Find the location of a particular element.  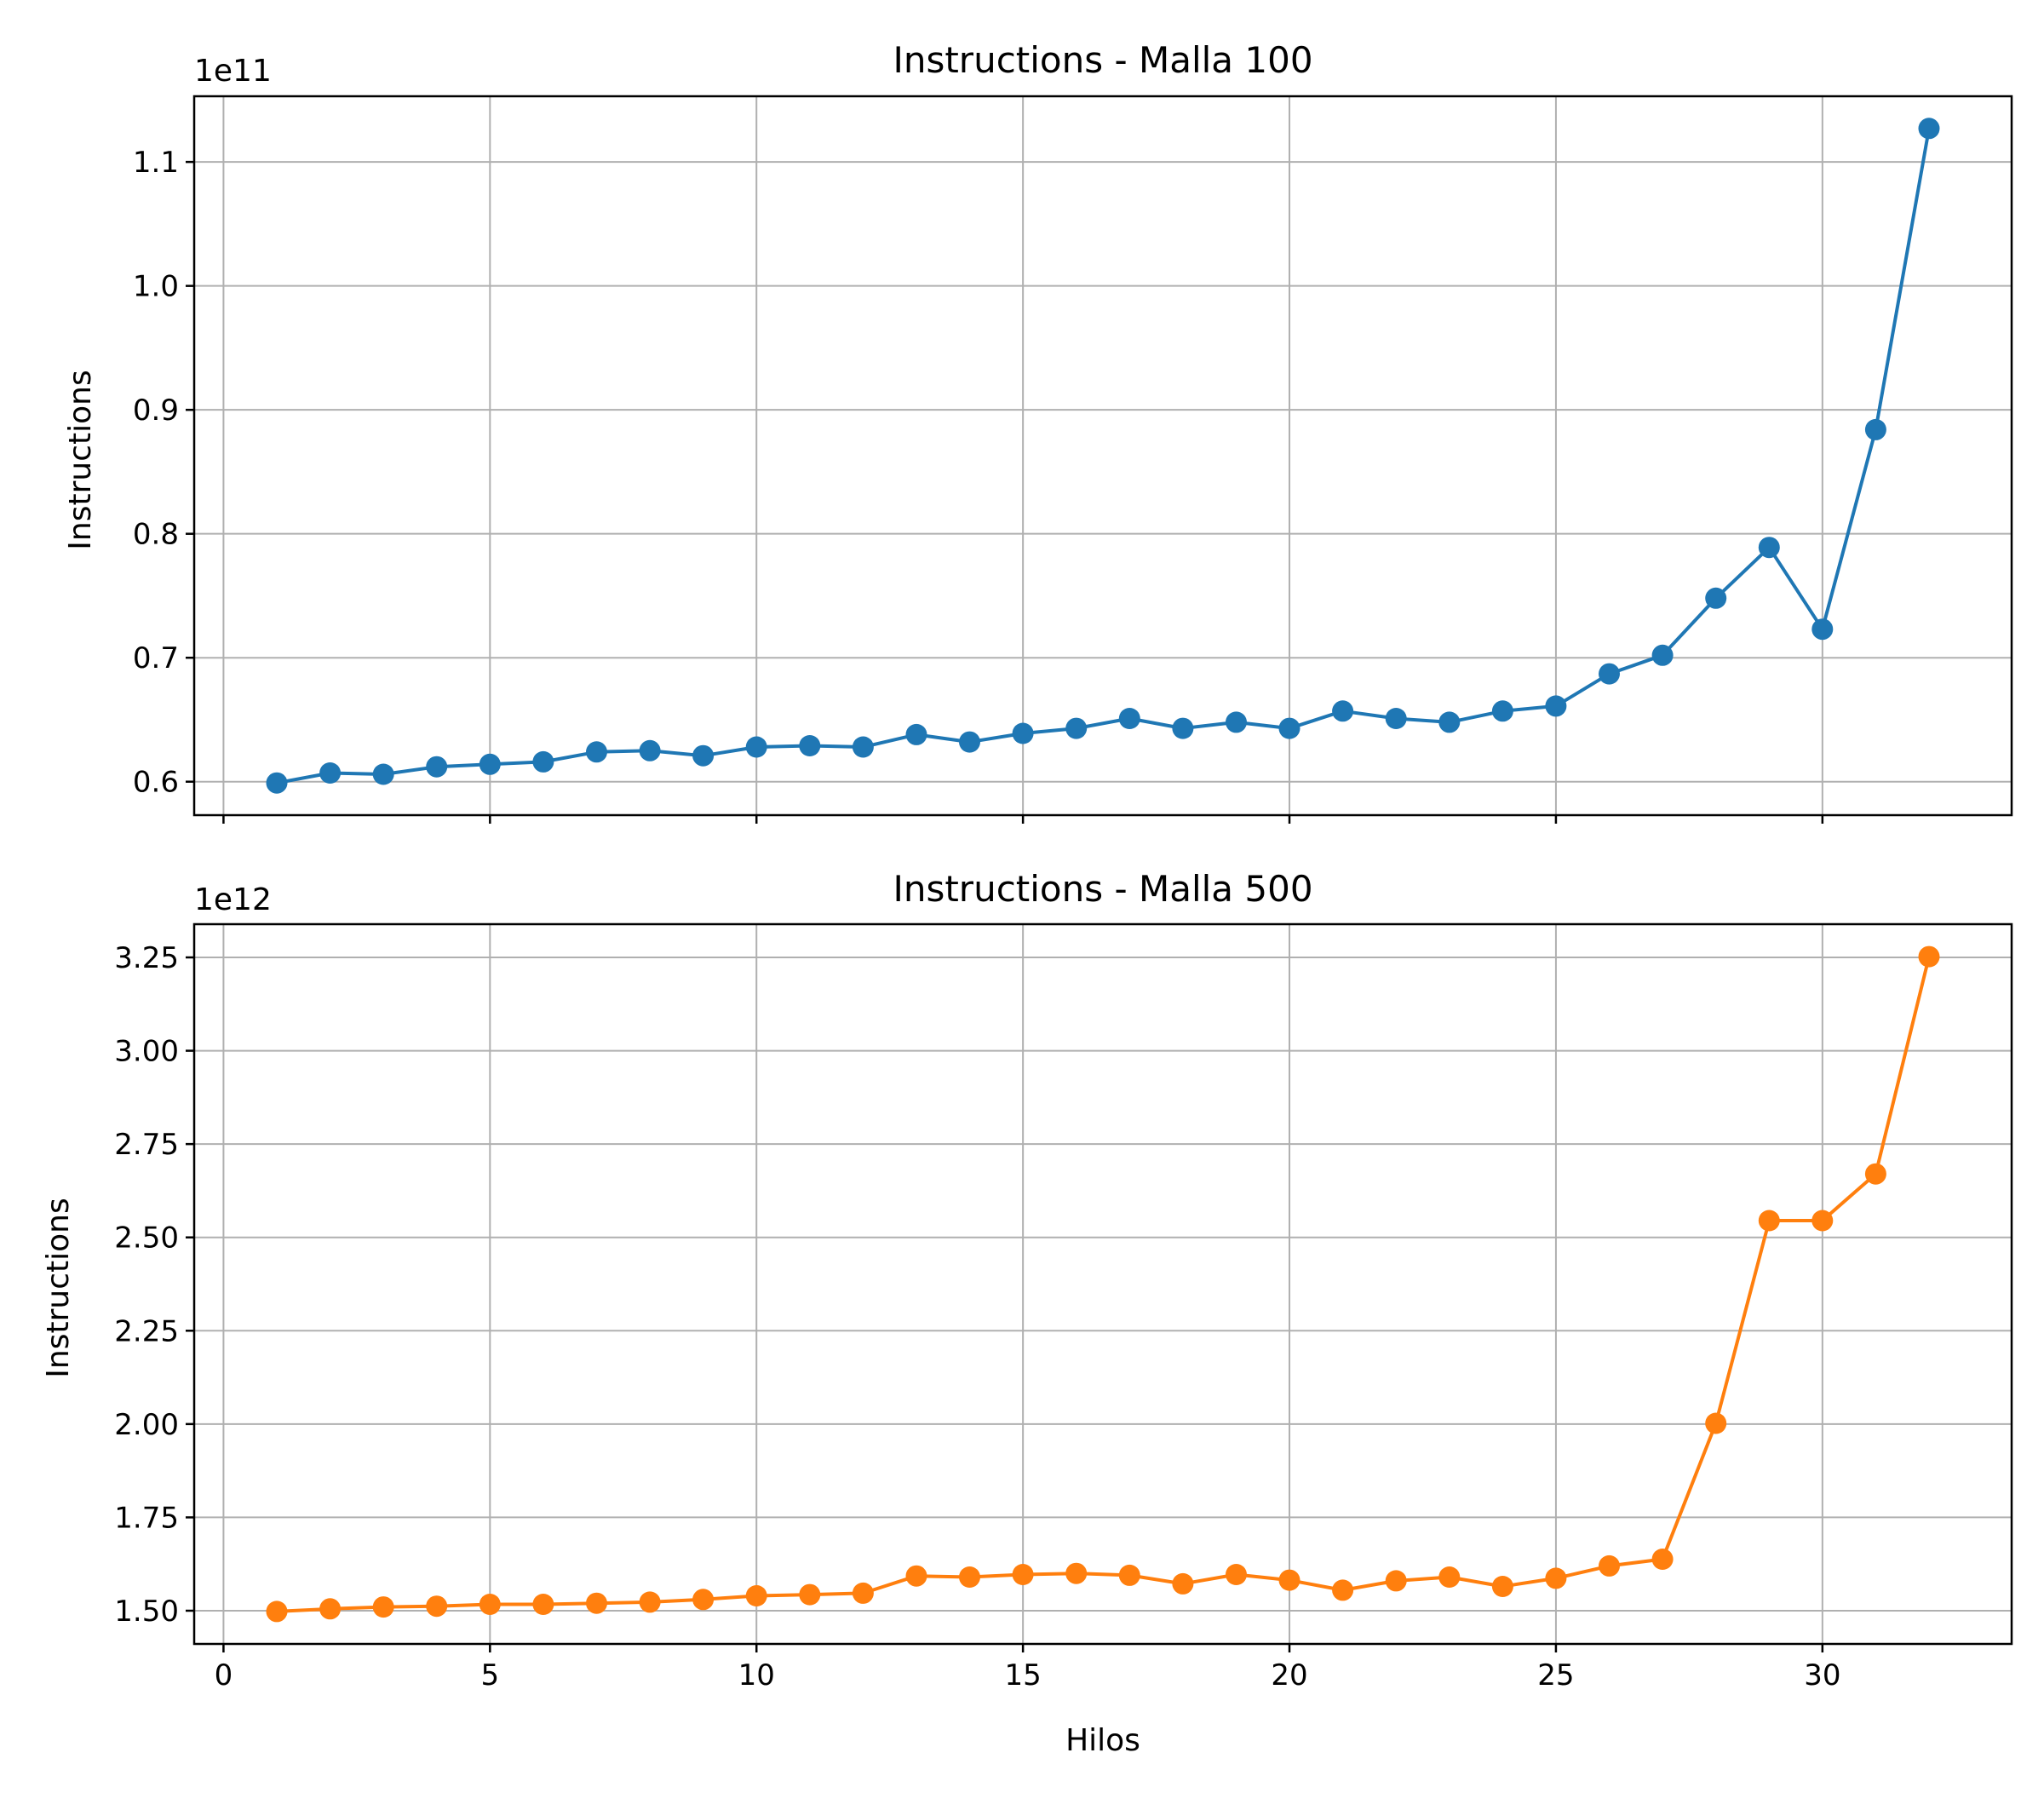

y-tick-label: 2.00 is located at coordinates (146, 1425).